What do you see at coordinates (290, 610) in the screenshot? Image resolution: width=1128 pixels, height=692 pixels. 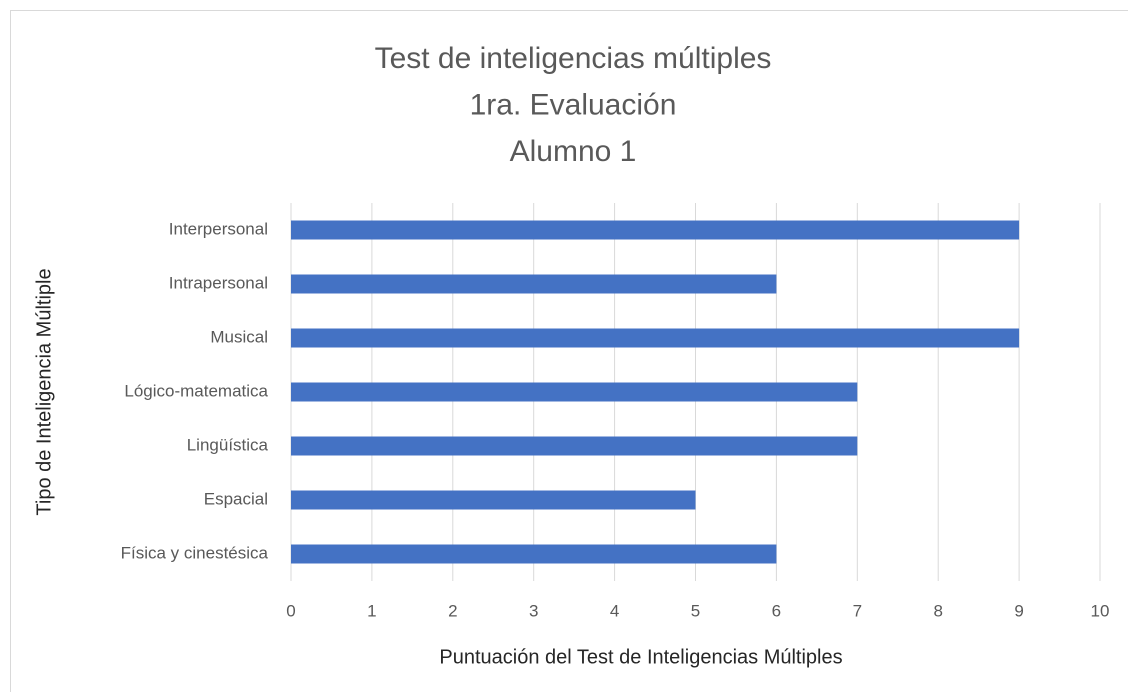 I see `x-tick-label: 0` at bounding box center [290, 610].